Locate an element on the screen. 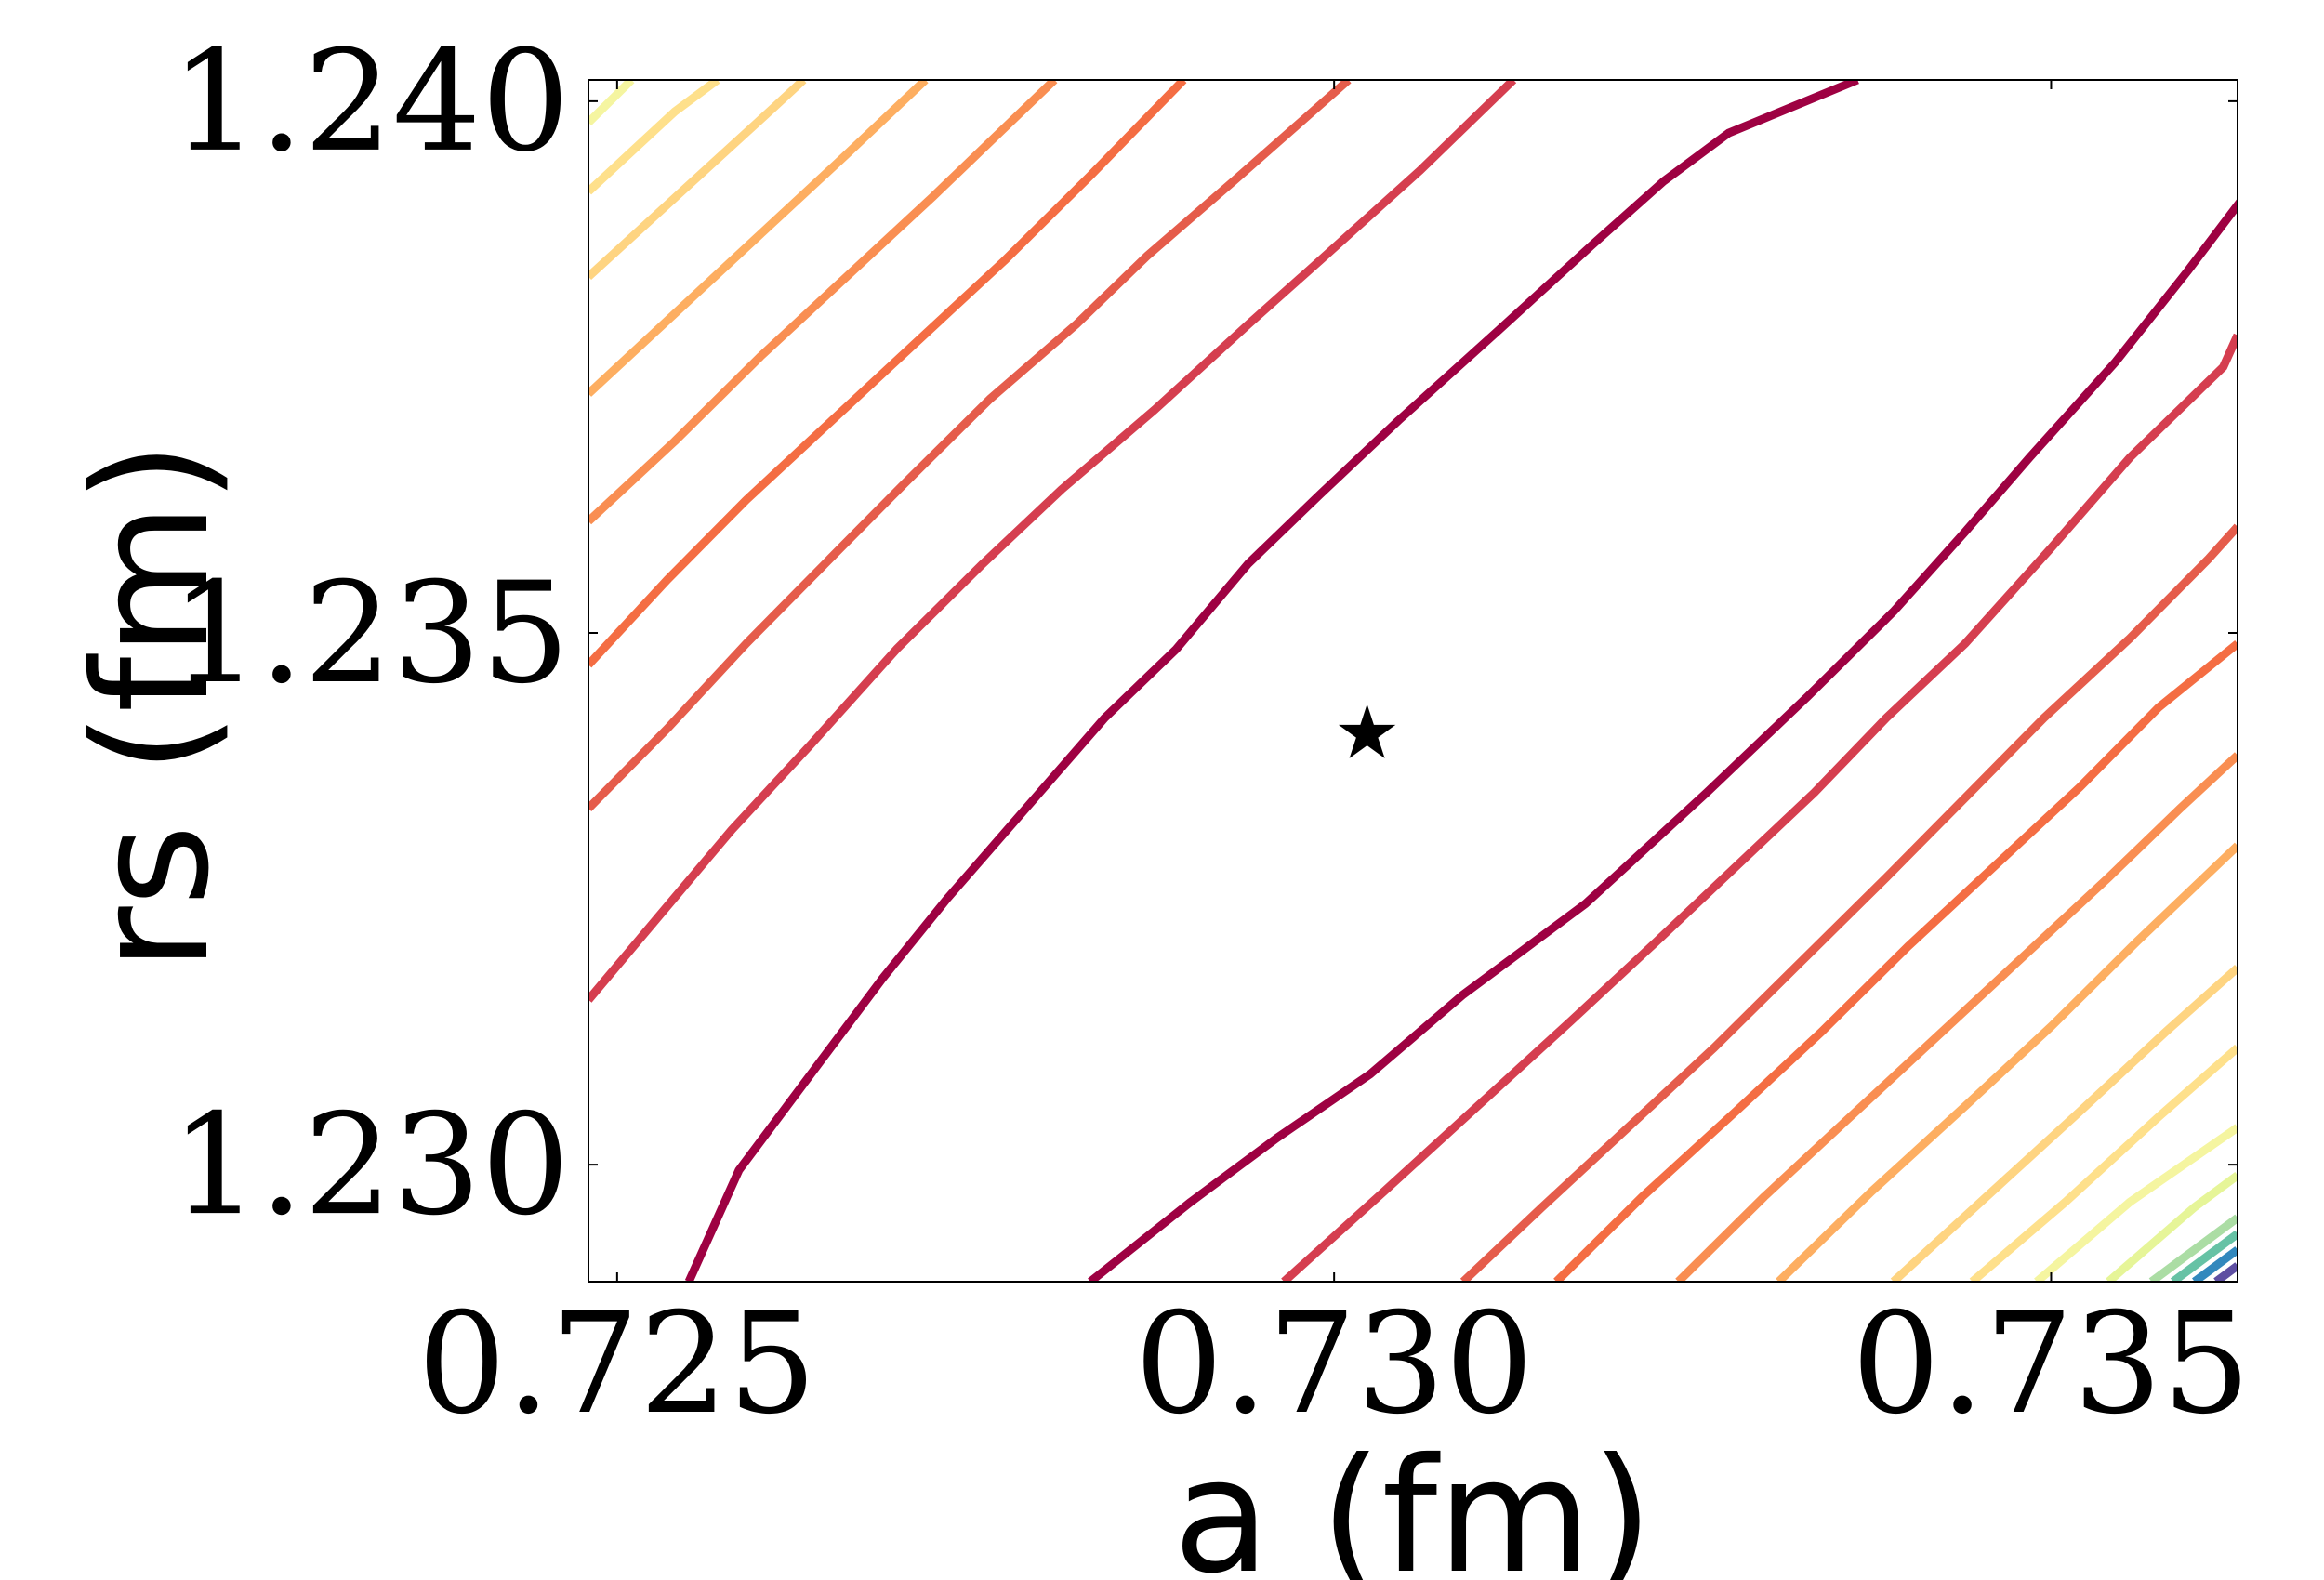  x-axis-label: a (fm) is located at coordinates (1413, 1502).